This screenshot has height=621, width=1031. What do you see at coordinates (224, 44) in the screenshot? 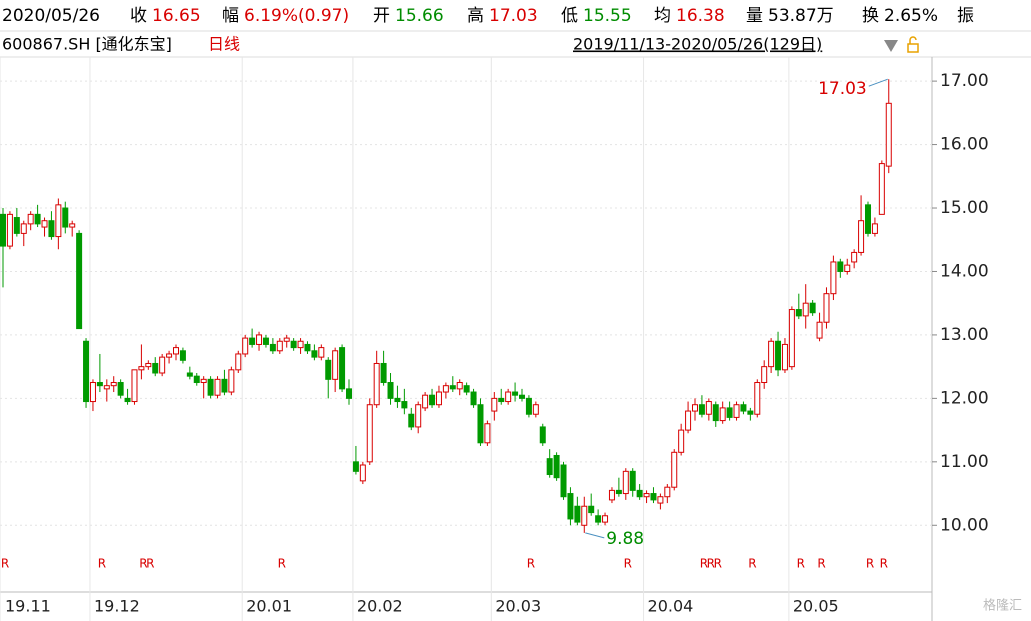
I see `period: 日线` at bounding box center [224, 44].